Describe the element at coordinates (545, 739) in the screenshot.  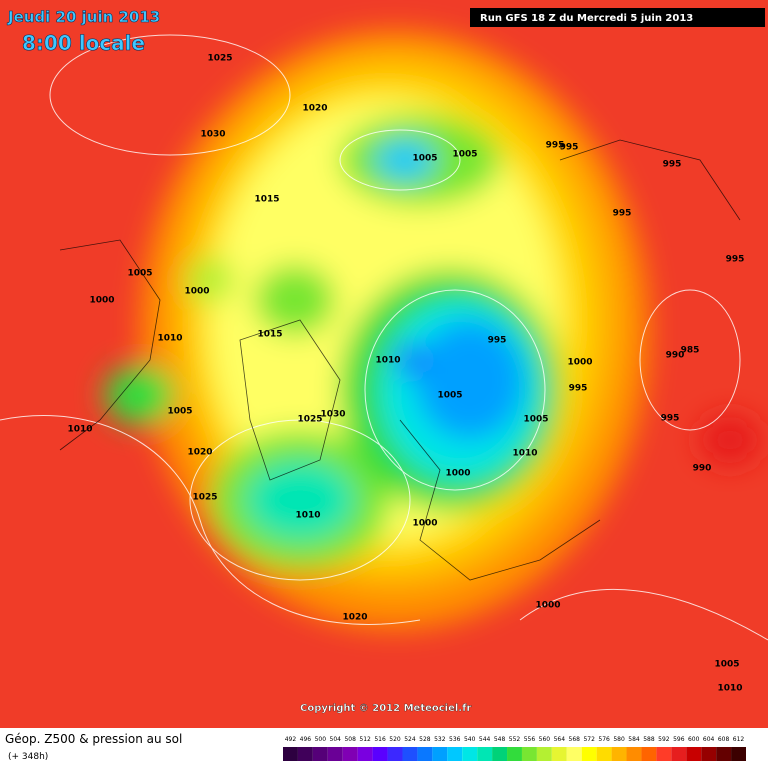
I see `scale-label: 560` at that location.